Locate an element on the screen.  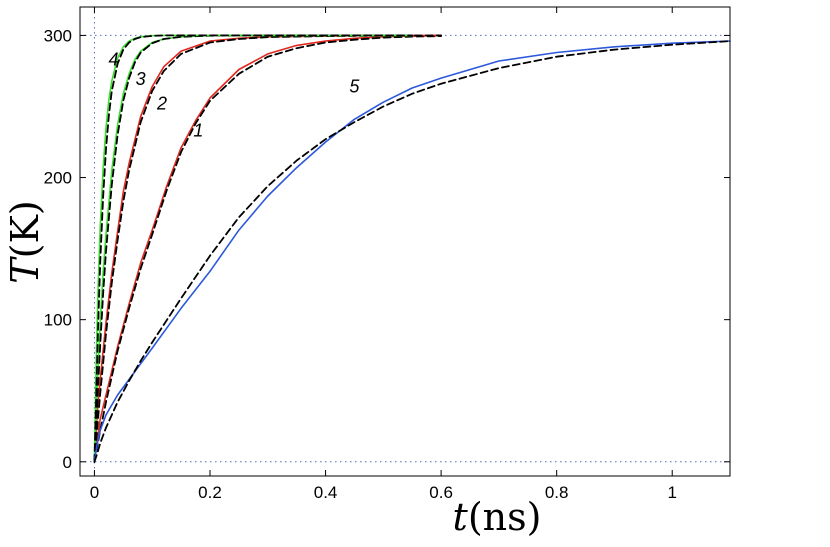
y-tick-label-0: 0 is located at coordinates (67, 462).